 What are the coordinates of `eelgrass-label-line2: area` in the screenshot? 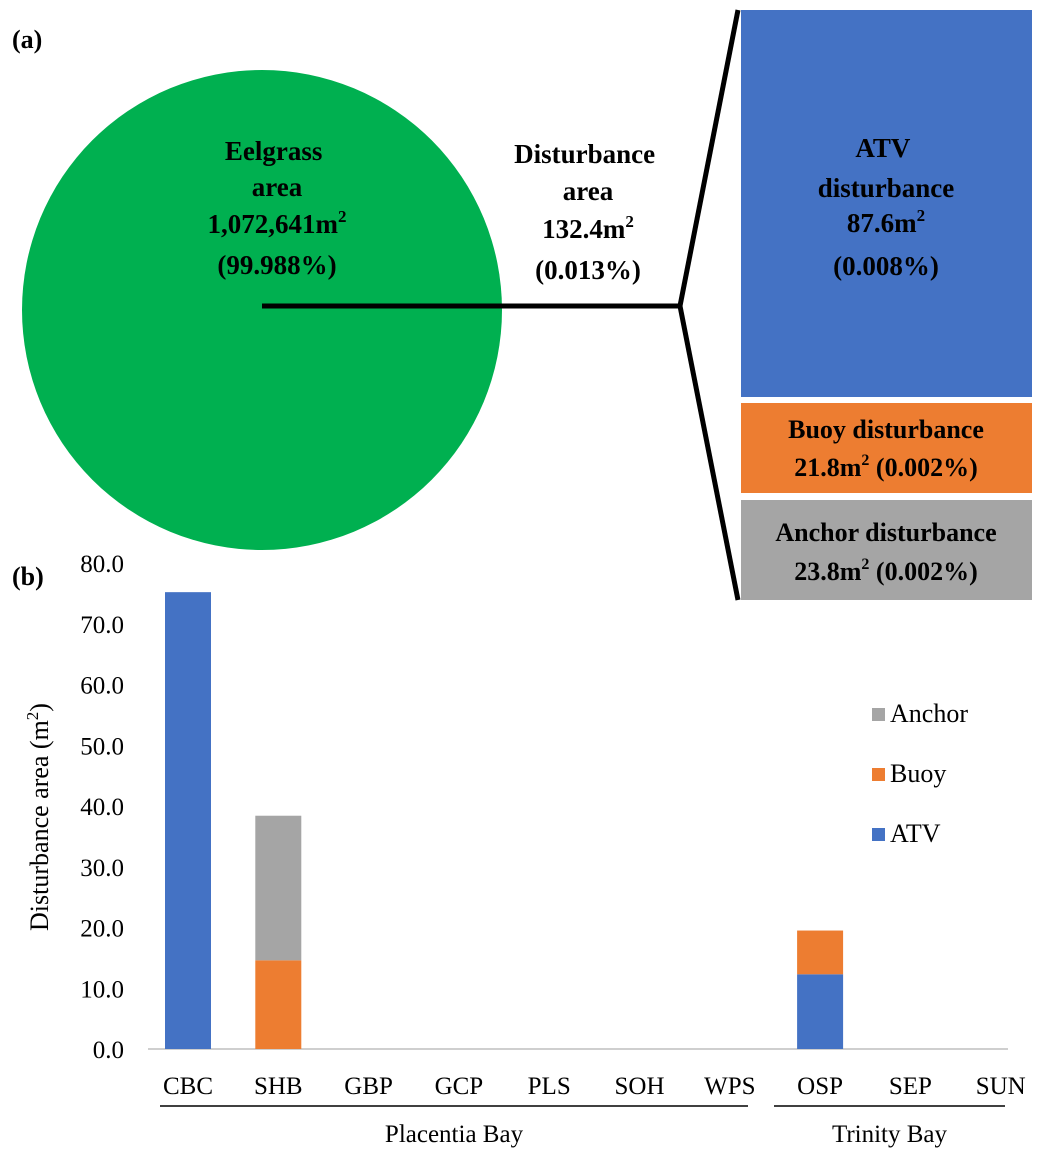 It's located at (277, 187).